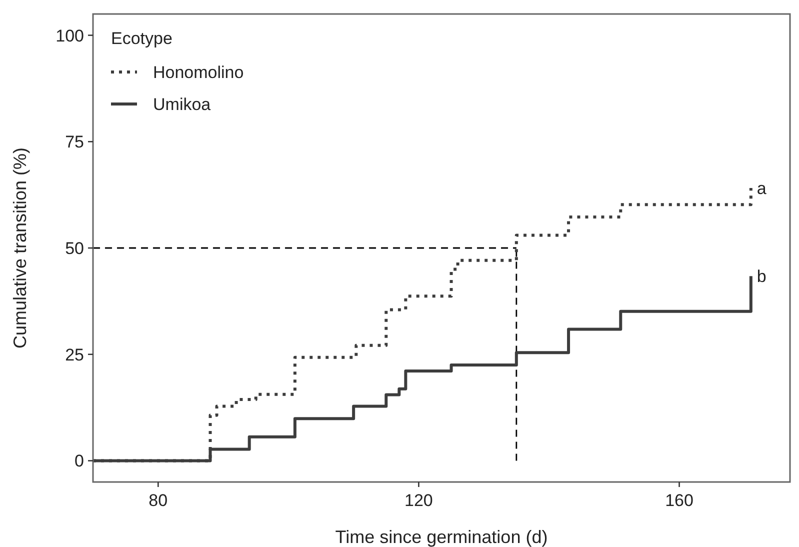  Describe the element at coordinates (198, 72) in the screenshot. I see `legend-label: Honomolino` at that location.